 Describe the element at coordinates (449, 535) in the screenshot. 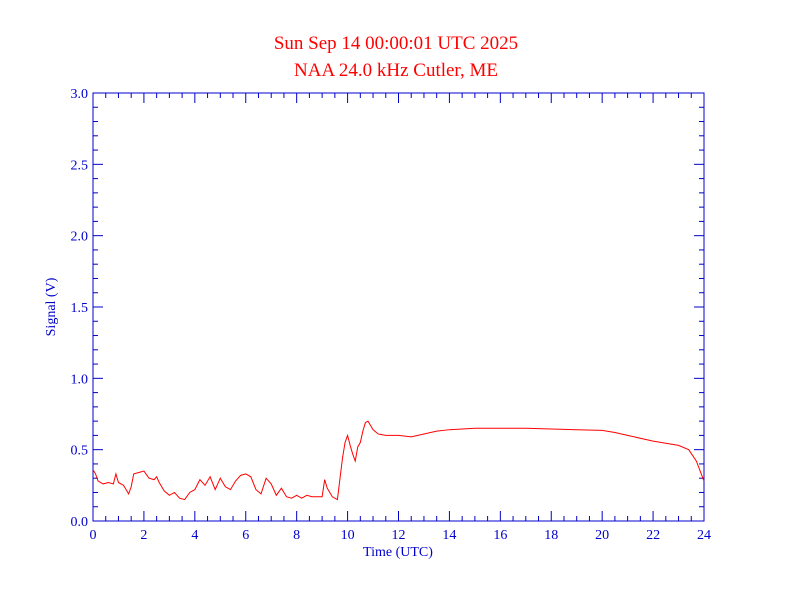

I see `x-tick-label: 14` at that location.